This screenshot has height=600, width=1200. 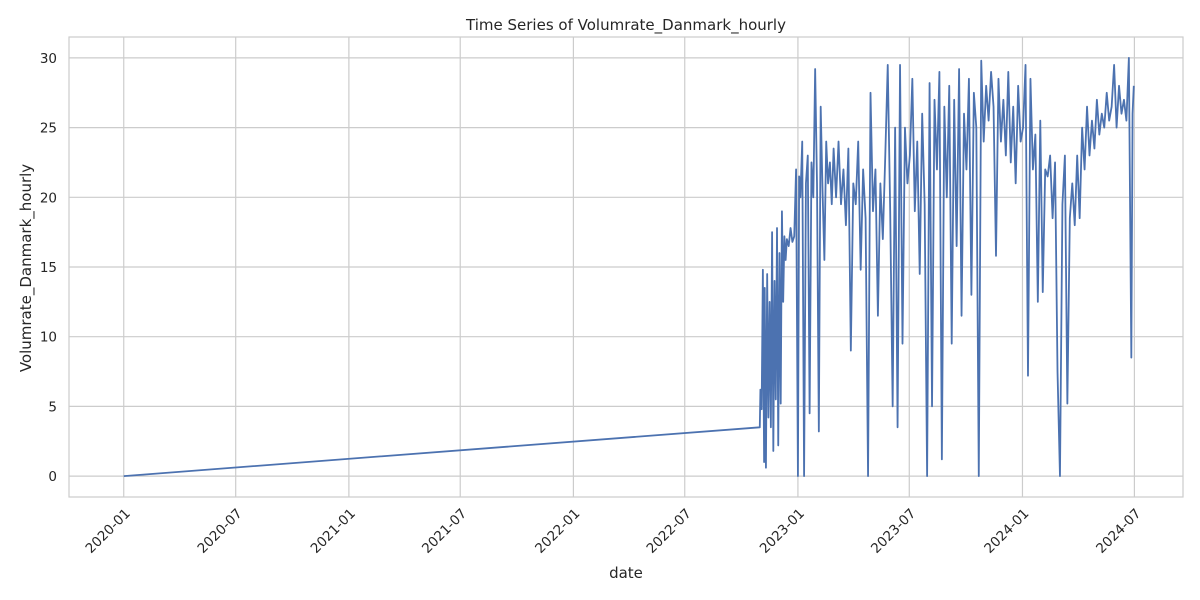 What do you see at coordinates (48, 198) in the screenshot?
I see `y-tick-label: 20` at bounding box center [48, 198].